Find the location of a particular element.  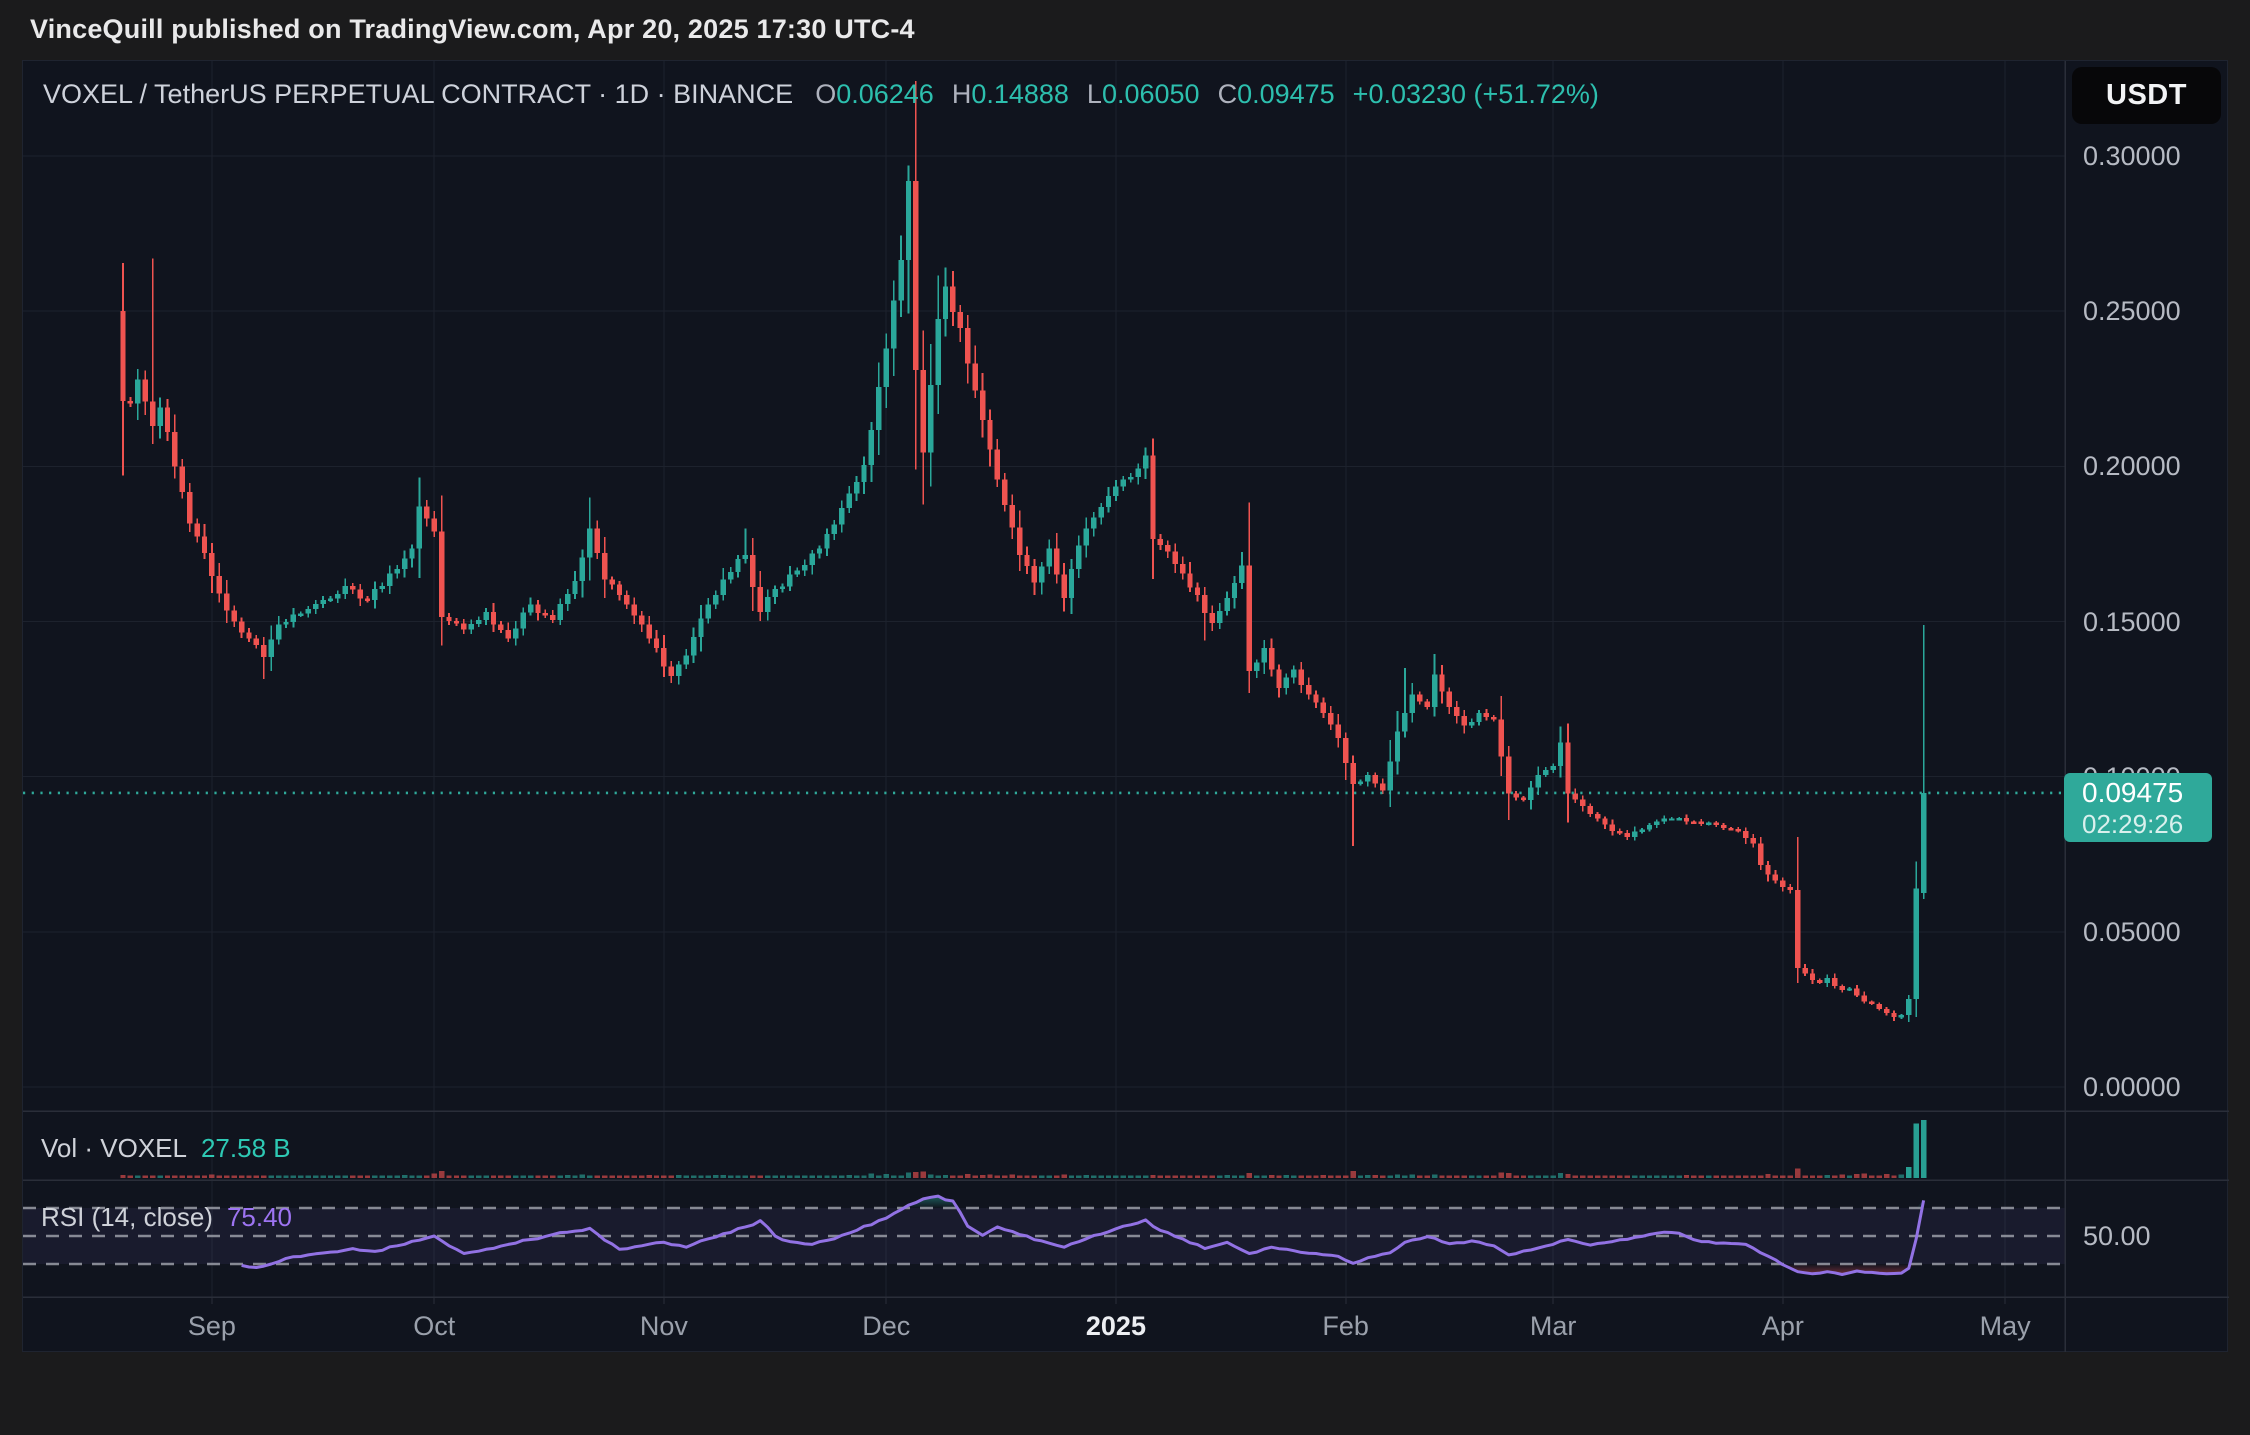

bottom-brand-bar: TradingView is located at coordinates (1125, 1393).